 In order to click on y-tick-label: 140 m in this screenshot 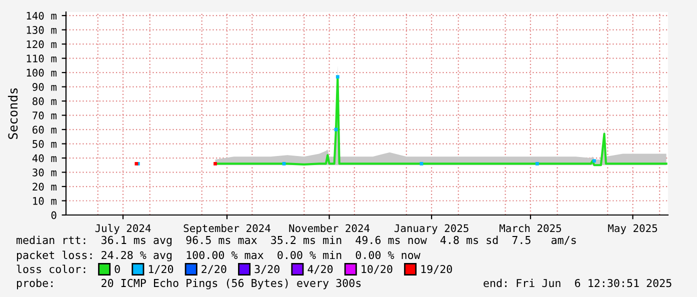, I will do `click(41, 16)`.